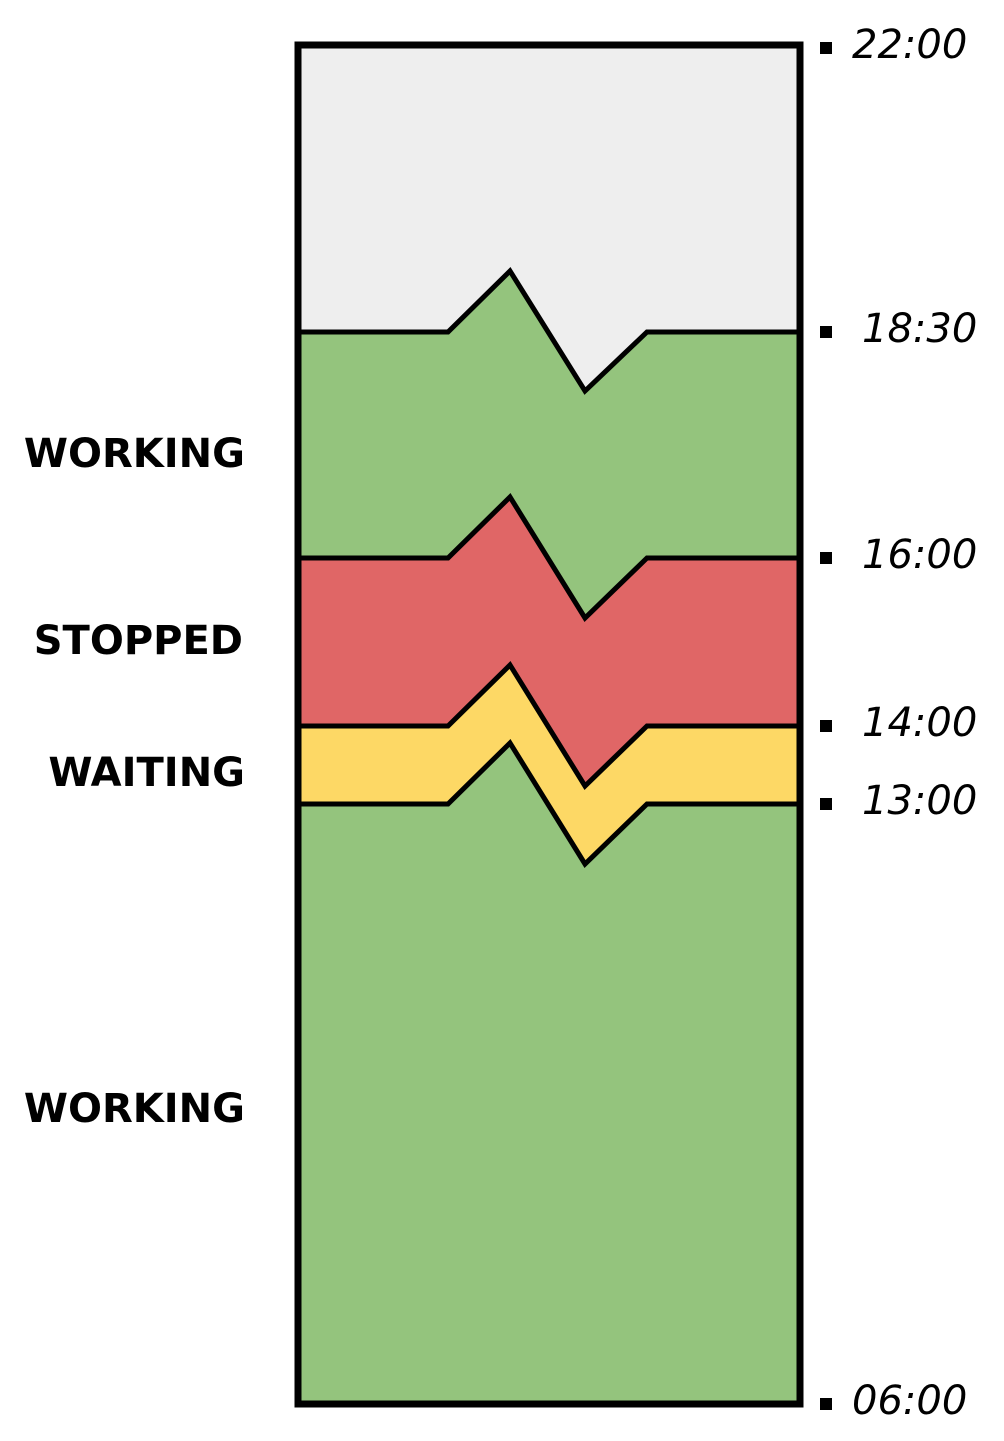 Image resolution: width=1004 pixels, height=1441 pixels. What do you see at coordinates (134, 454) in the screenshot?
I see `state-label-working-upper: WORKING` at bounding box center [134, 454].